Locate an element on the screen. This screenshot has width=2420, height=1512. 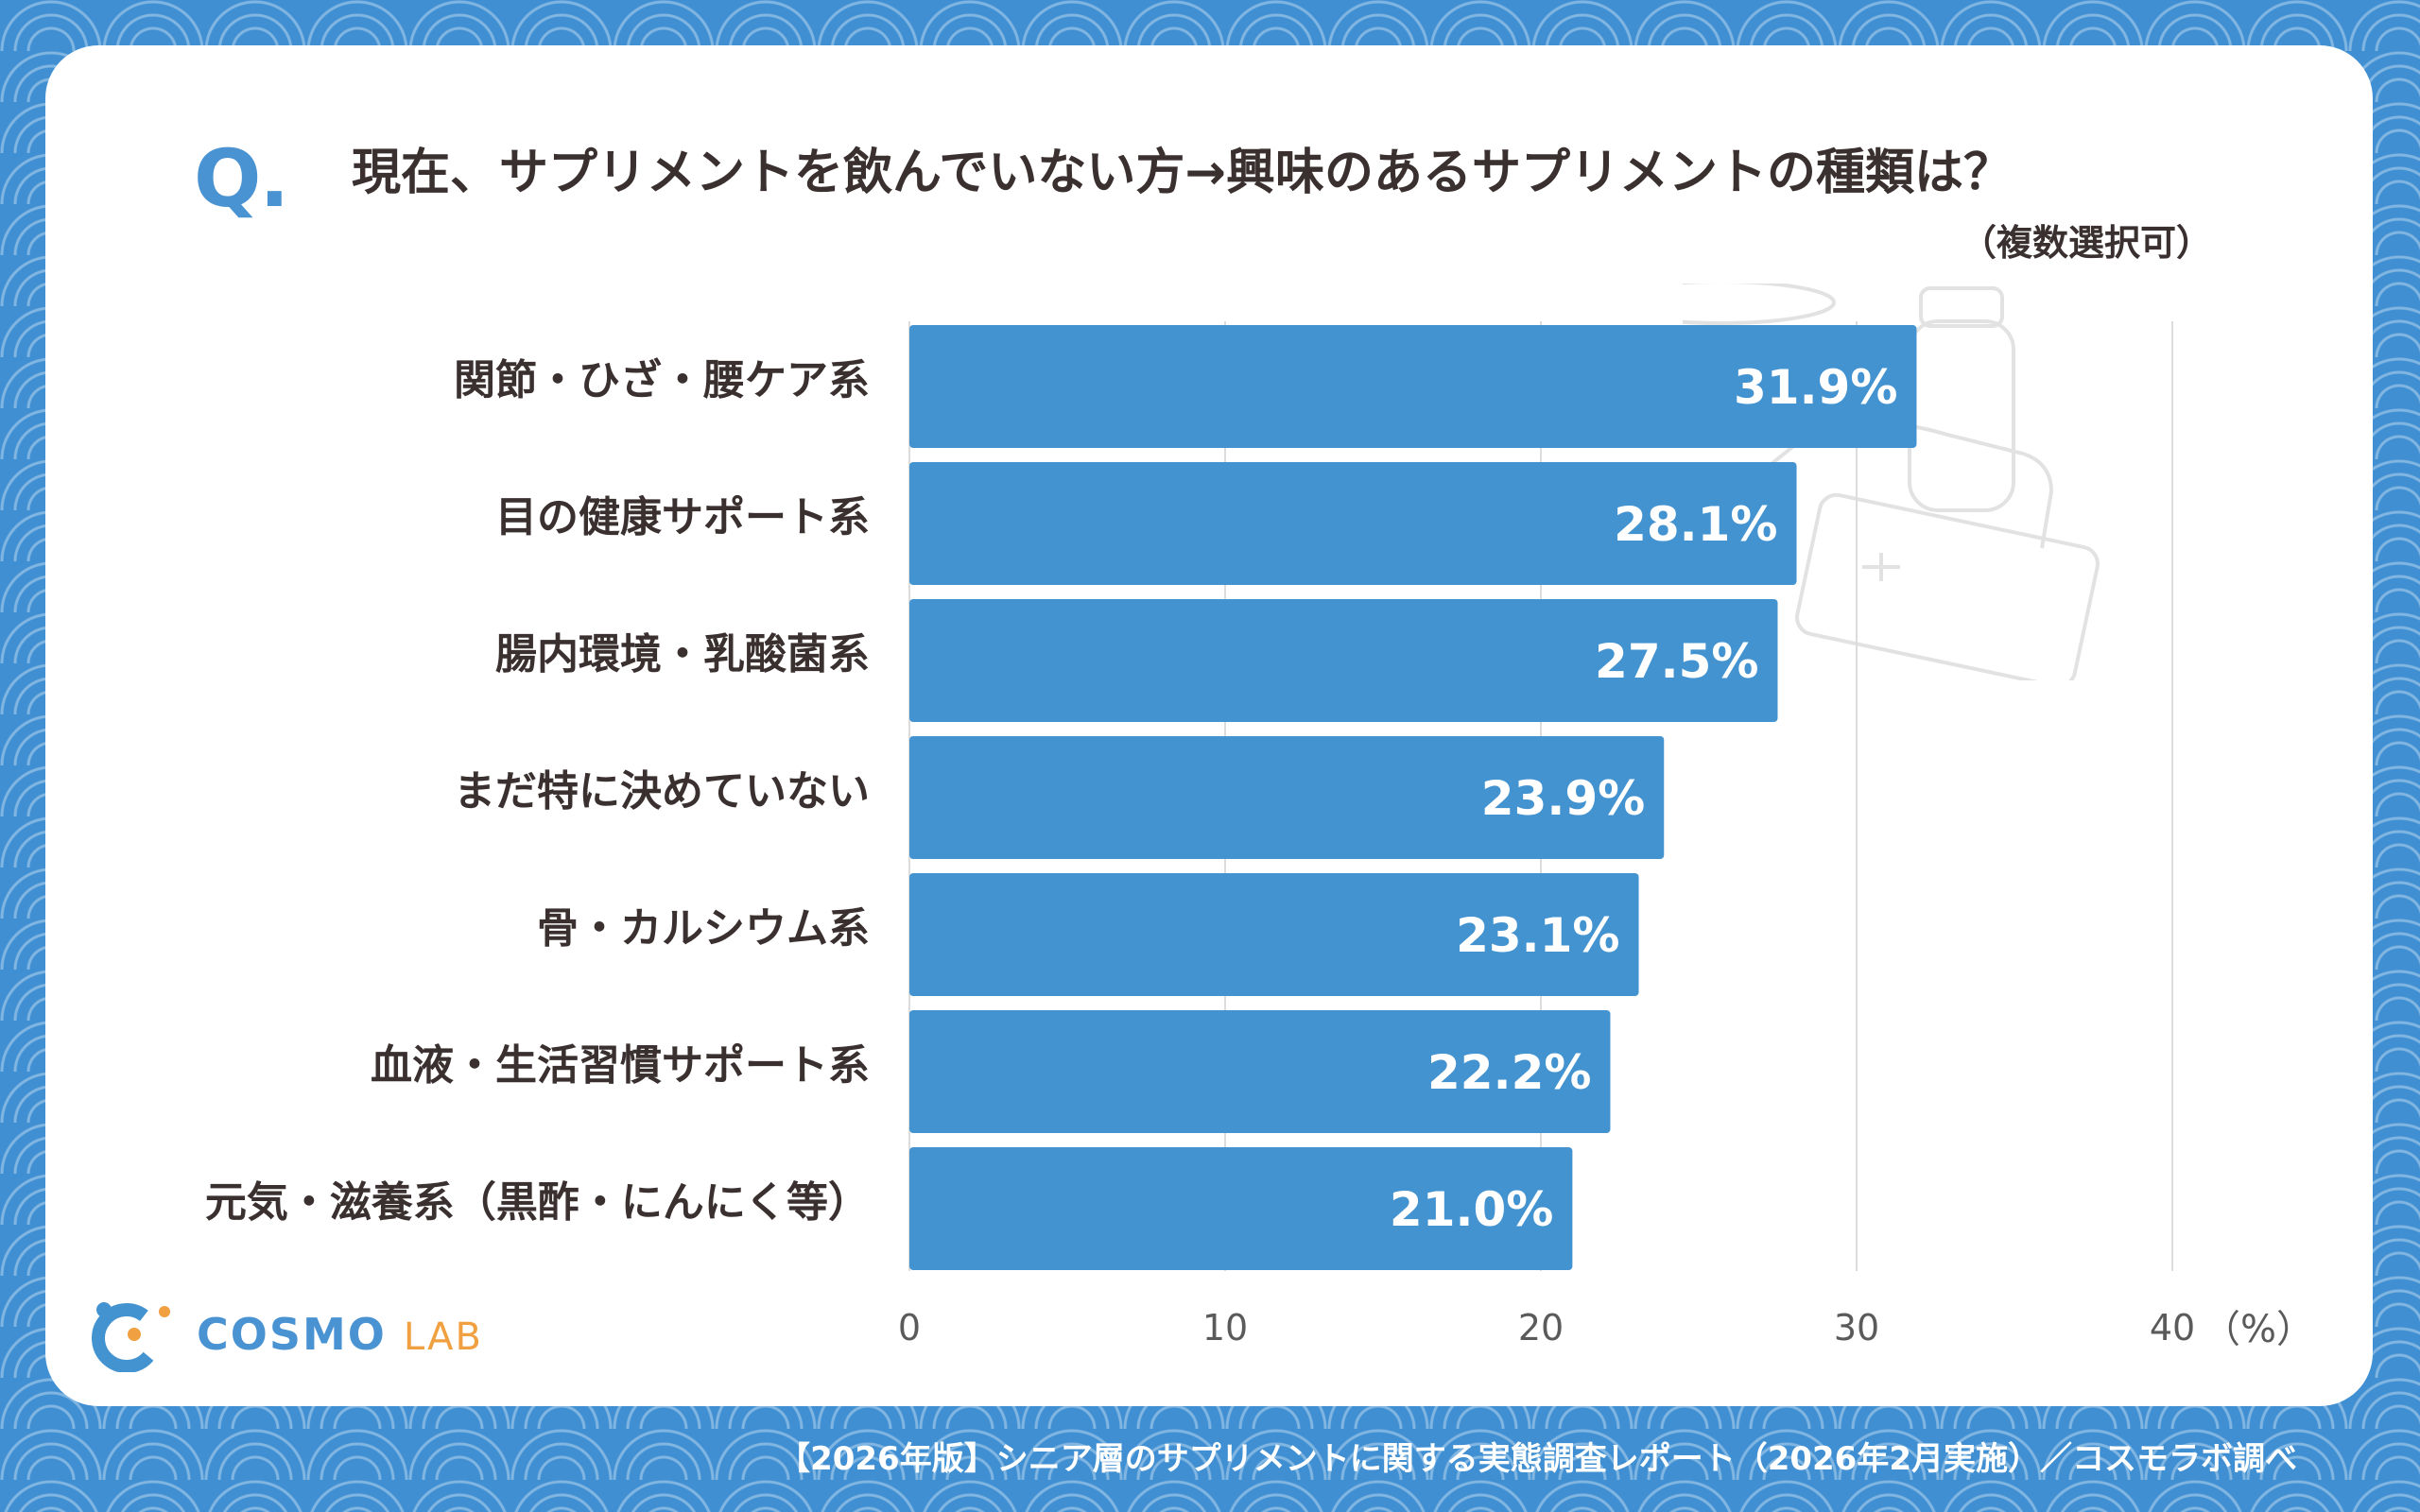
category-label: 元気・滋養系（黒酢・にんにく等） is located at coordinates (537, 1202).